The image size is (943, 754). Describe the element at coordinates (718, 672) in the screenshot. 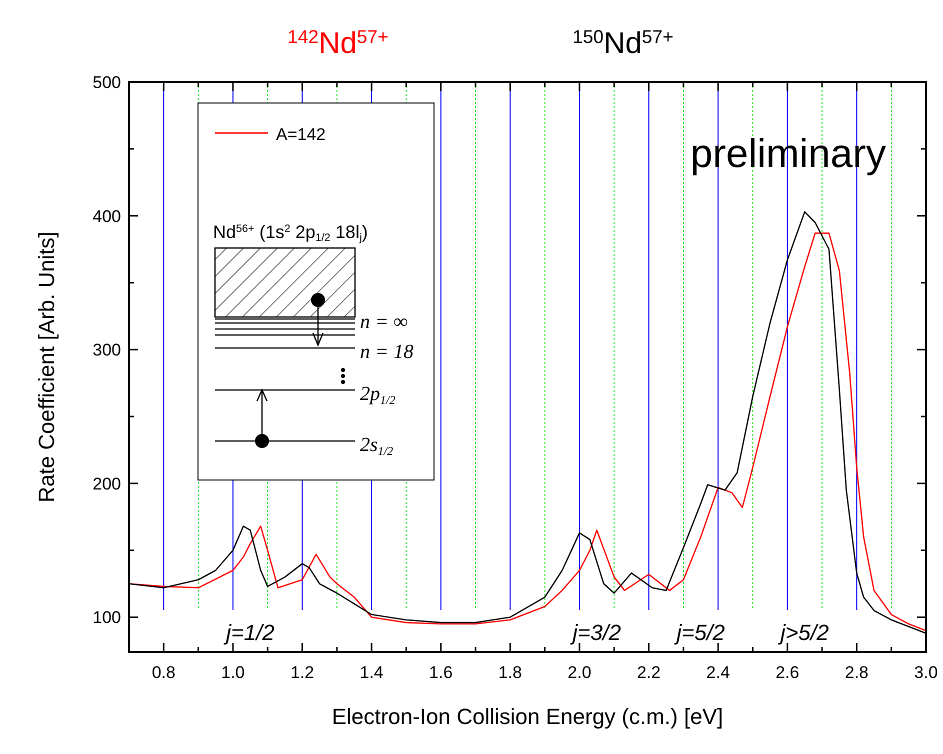

I see `x-tick-label: 2.4` at that location.